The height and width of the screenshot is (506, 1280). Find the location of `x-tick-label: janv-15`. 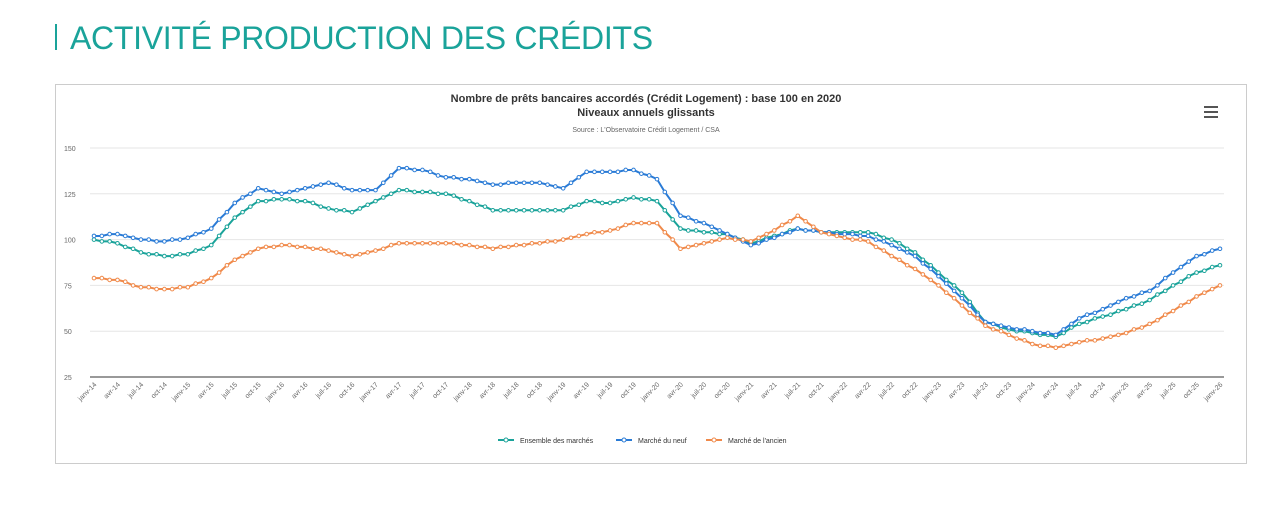

x-tick-label: janv-15 is located at coordinates (181, 392).